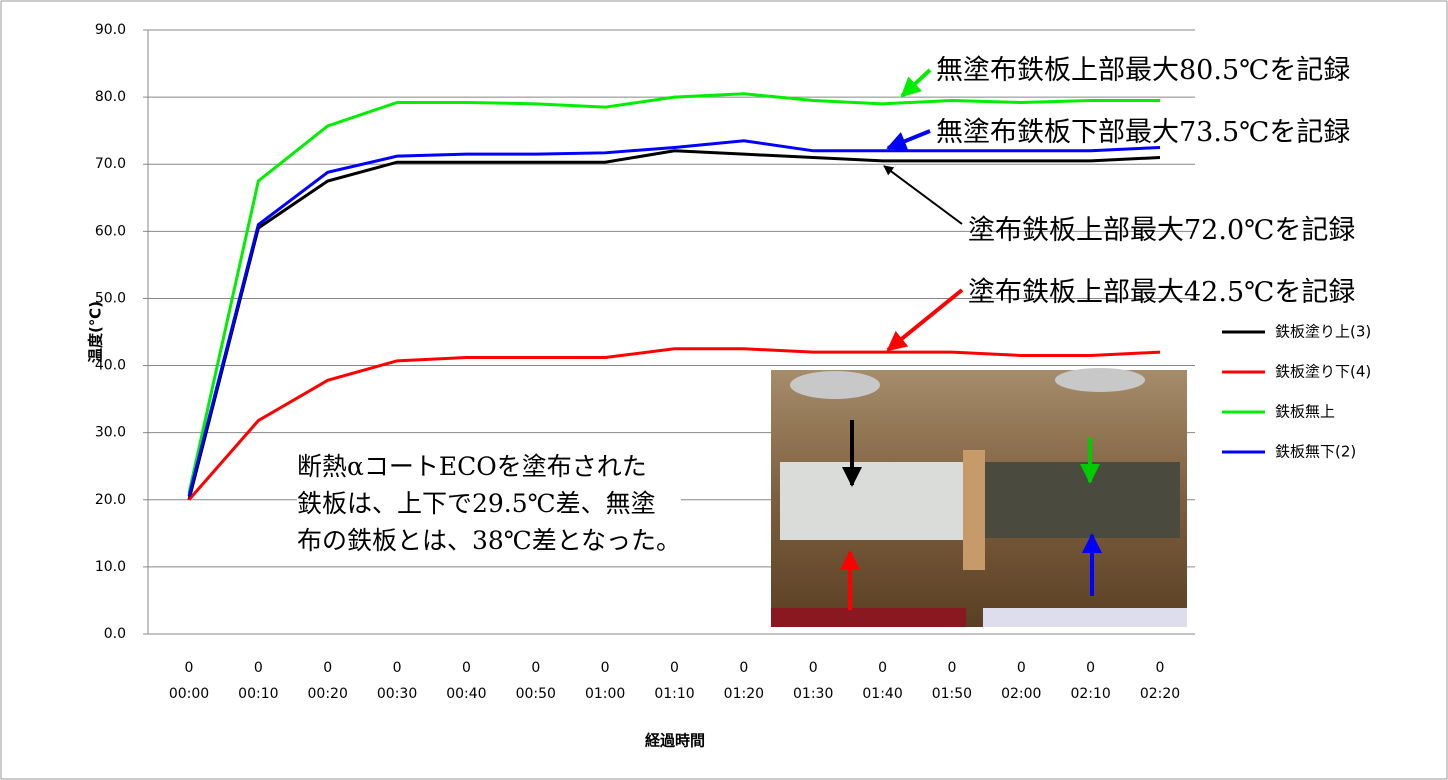 The width and height of the screenshot is (1448, 780). What do you see at coordinates (1323, 372) in the screenshot?
I see `legend-label: 鉄板塗り下(4)` at bounding box center [1323, 372].